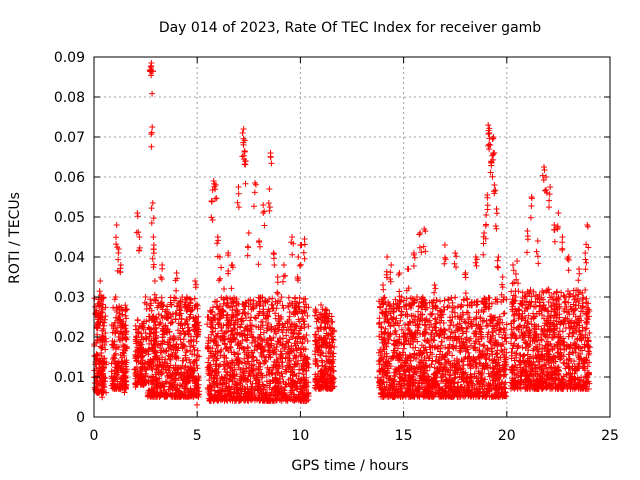 The image size is (640, 480). Describe the element at coordinates (349, 466) in the screenshot. I see `x-axis-label: GPS time / hours` at that location.